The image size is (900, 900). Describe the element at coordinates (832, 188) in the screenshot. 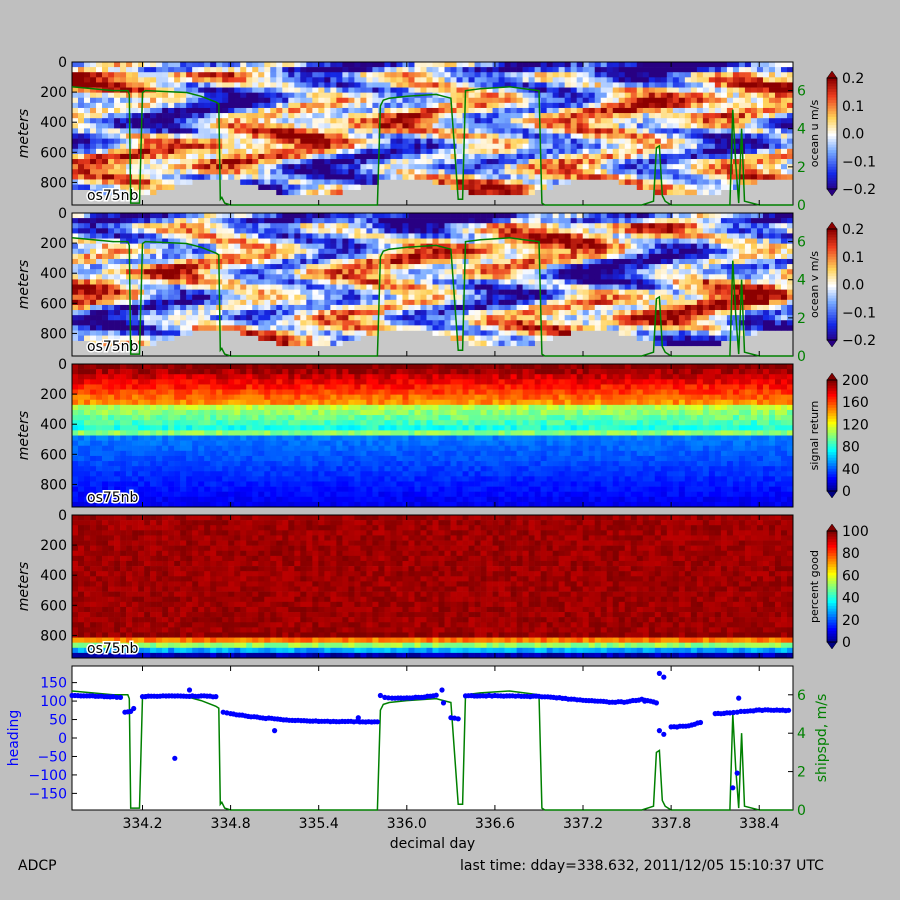

I see `colorbar-segment` at that location.